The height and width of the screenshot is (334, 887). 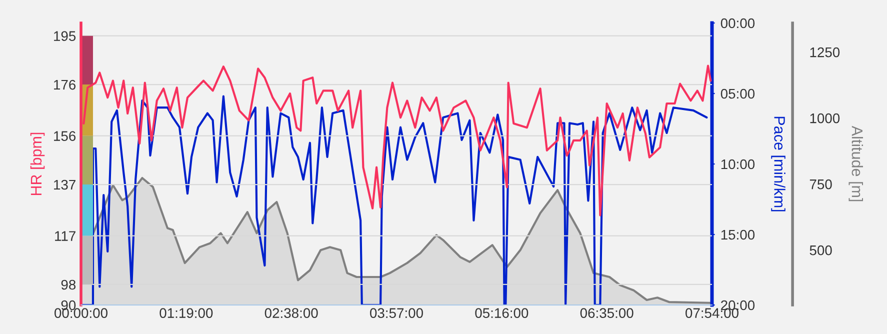 What do you see at coordinates (396, 313) in the screenshot?
I see `x-tick-label: 03:57:00` at bounding box center [396, 313].